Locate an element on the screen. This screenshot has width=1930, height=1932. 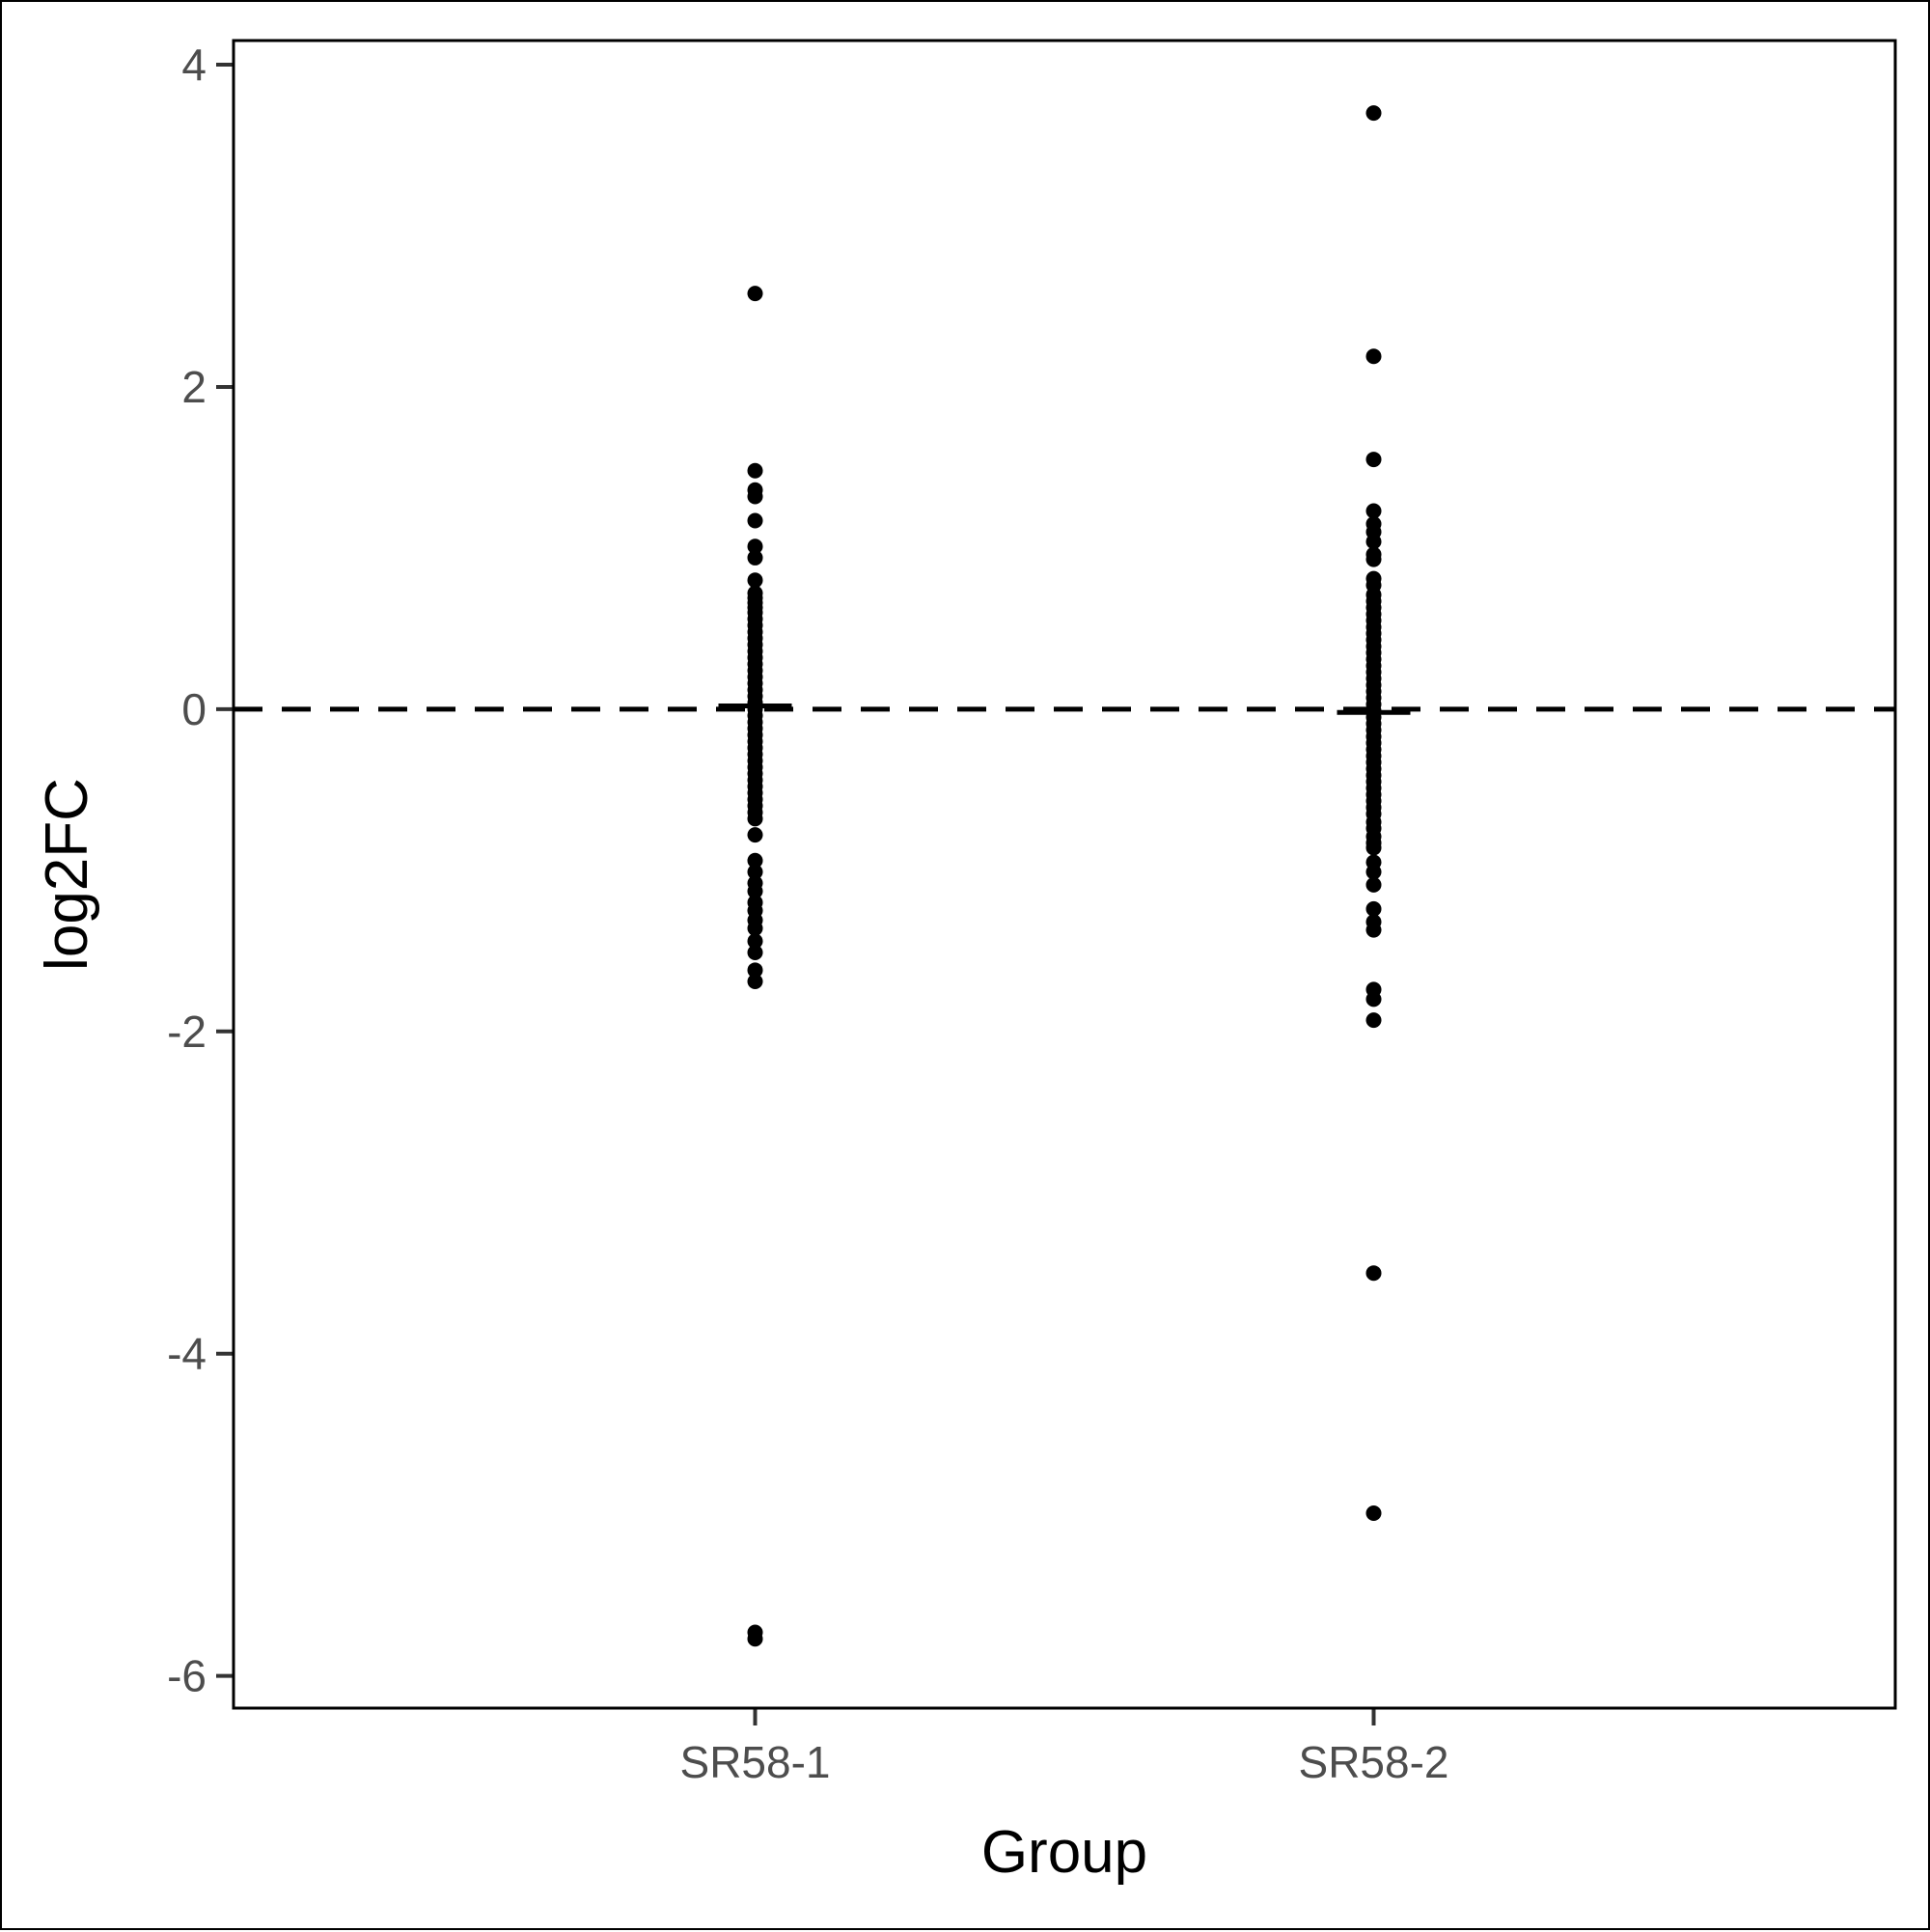
median-layer is located at coordinates (1064, 709).